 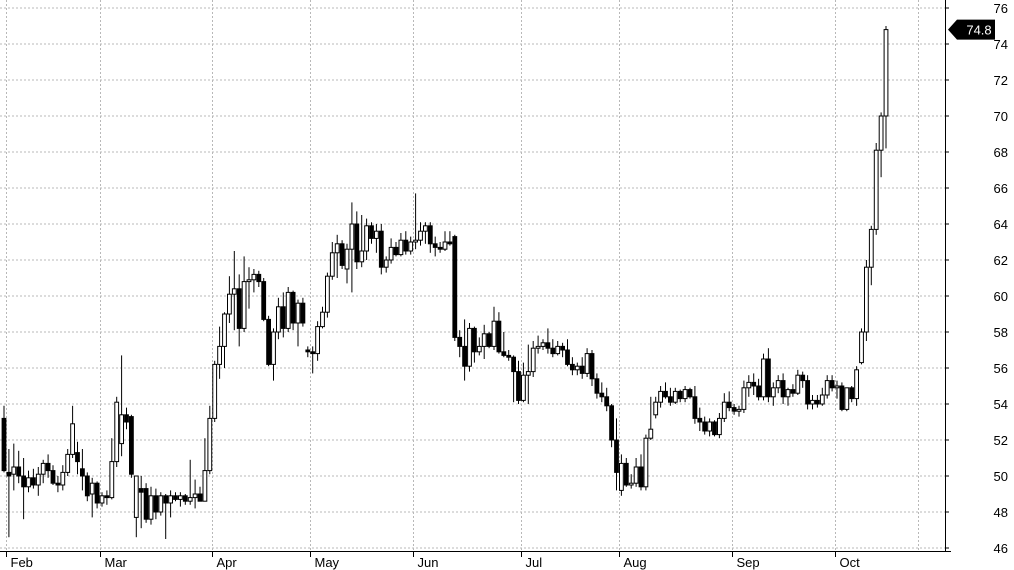 I want to click on y-tick-label: 62, so click(x=1001, y=260).